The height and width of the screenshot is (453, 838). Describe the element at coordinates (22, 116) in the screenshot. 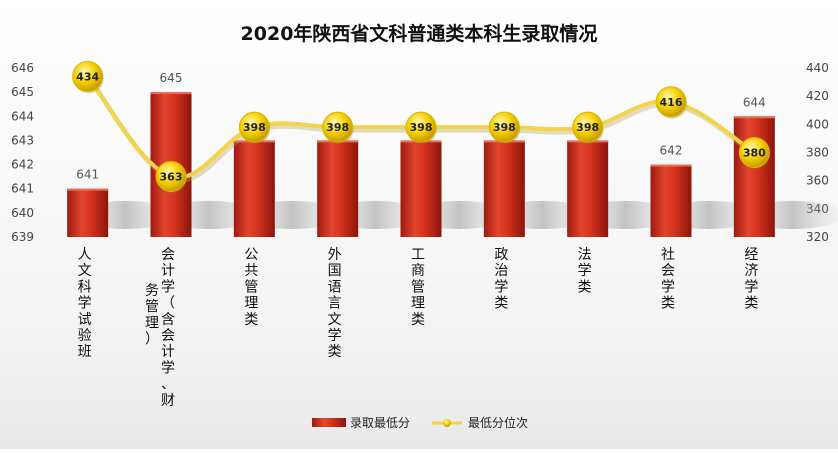

I see `left-tick-label: 644` at that location.